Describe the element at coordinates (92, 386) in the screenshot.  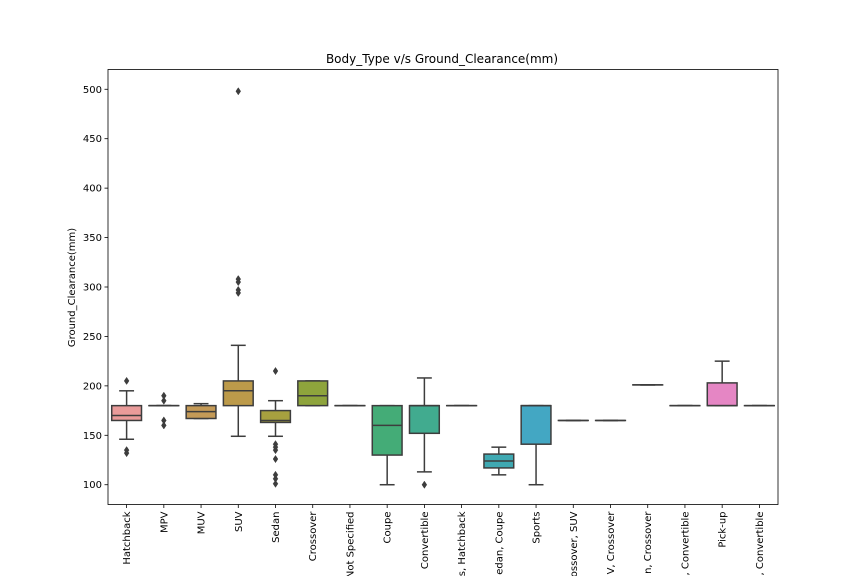
I see `y-tick-label: 200` at that location.